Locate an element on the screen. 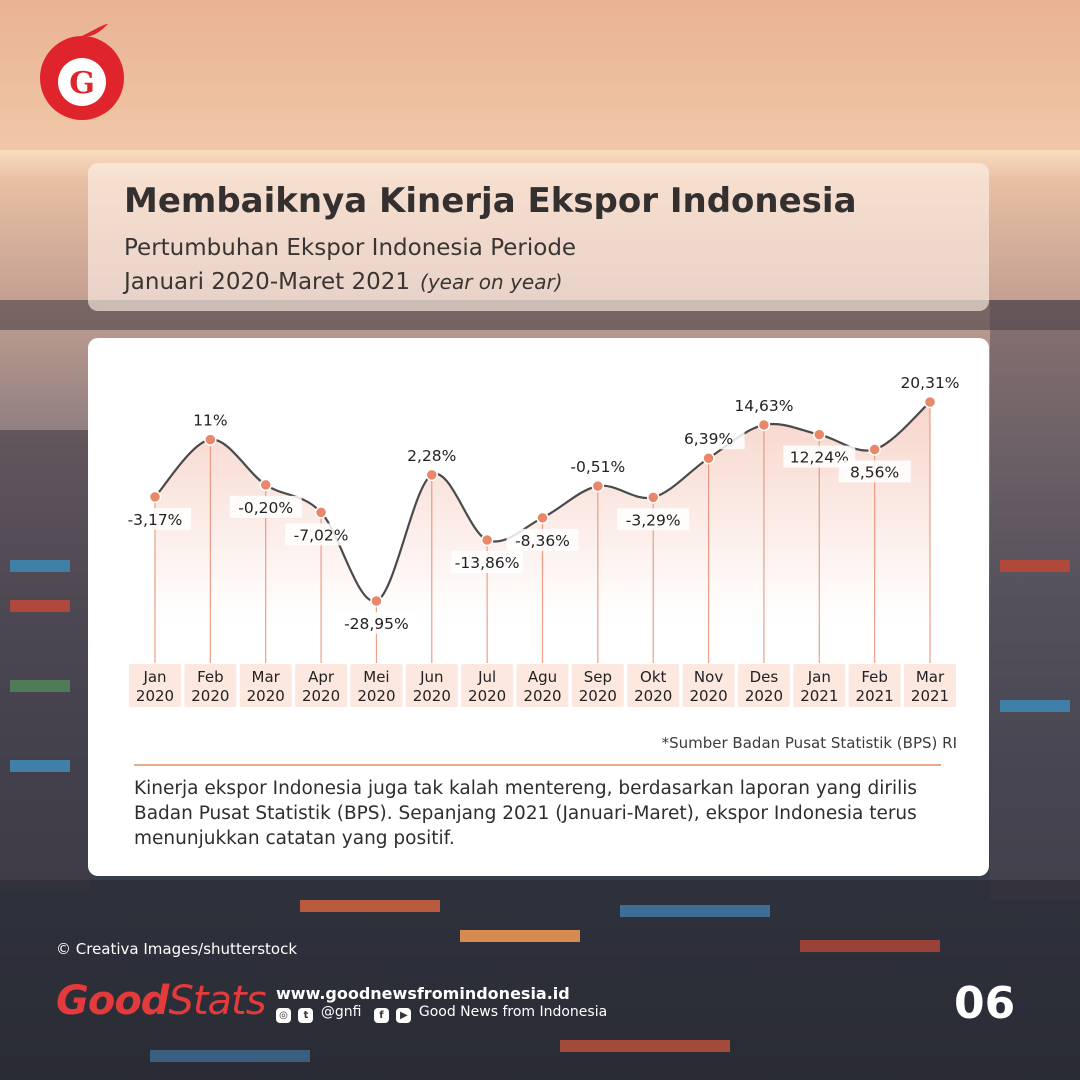 The width and height of the screenshot is (1080, 1080). divider is located at coordinates (537, 765).